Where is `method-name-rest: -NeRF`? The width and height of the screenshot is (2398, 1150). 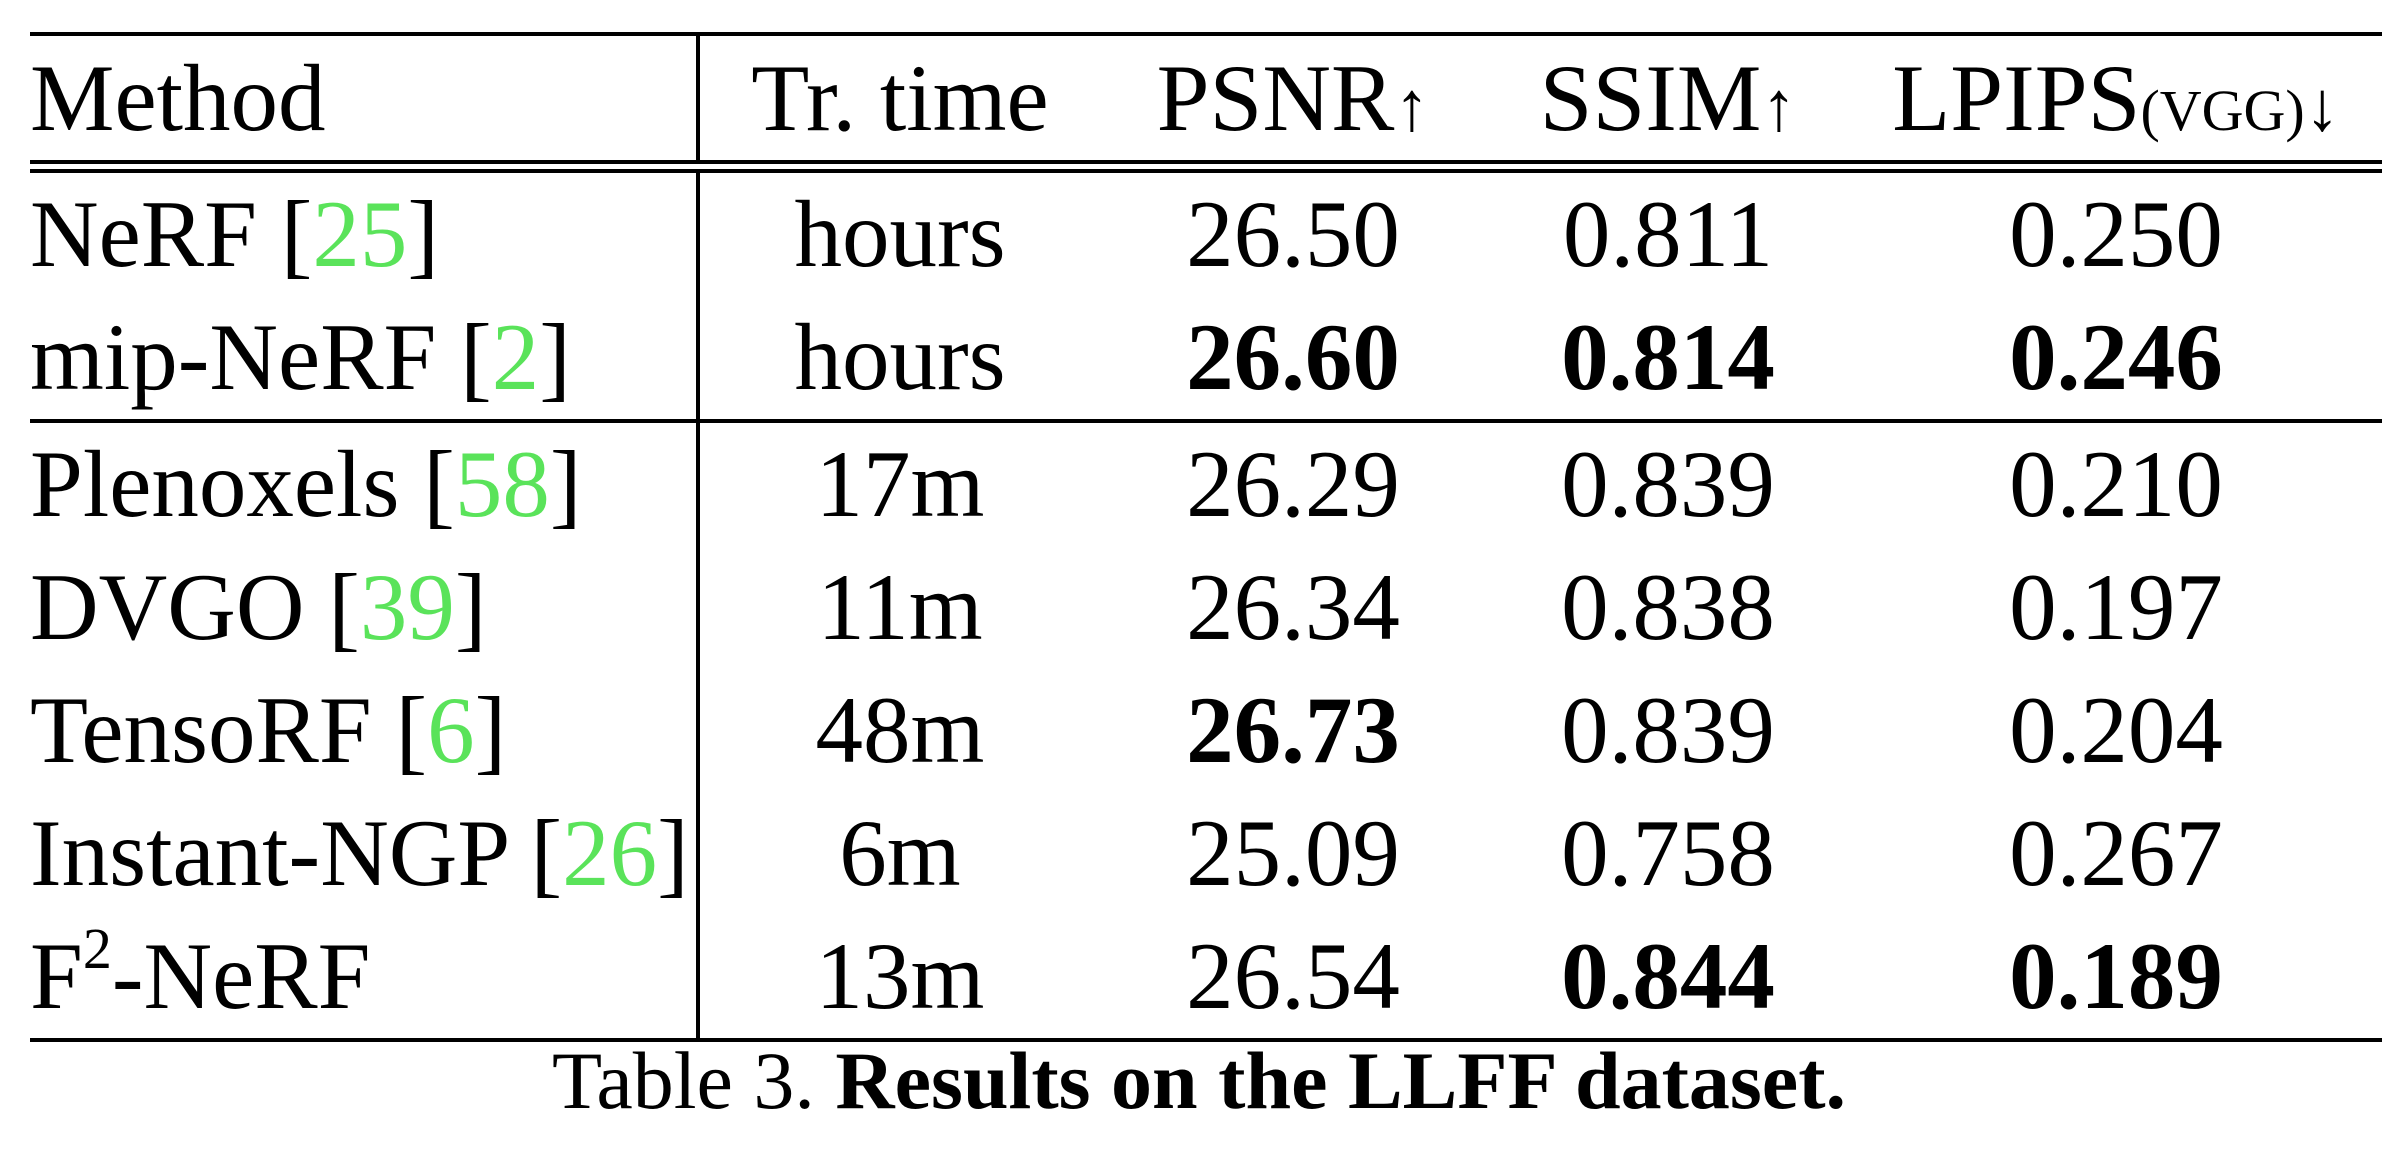 method-name-rest: -NeRF is located at coordinates (241, 976).